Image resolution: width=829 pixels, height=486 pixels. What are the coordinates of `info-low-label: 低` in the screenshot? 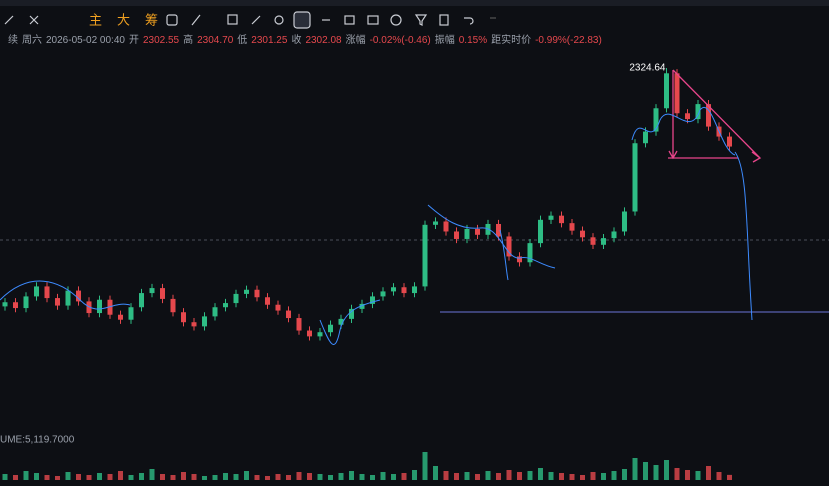 It's located at (242, 39).